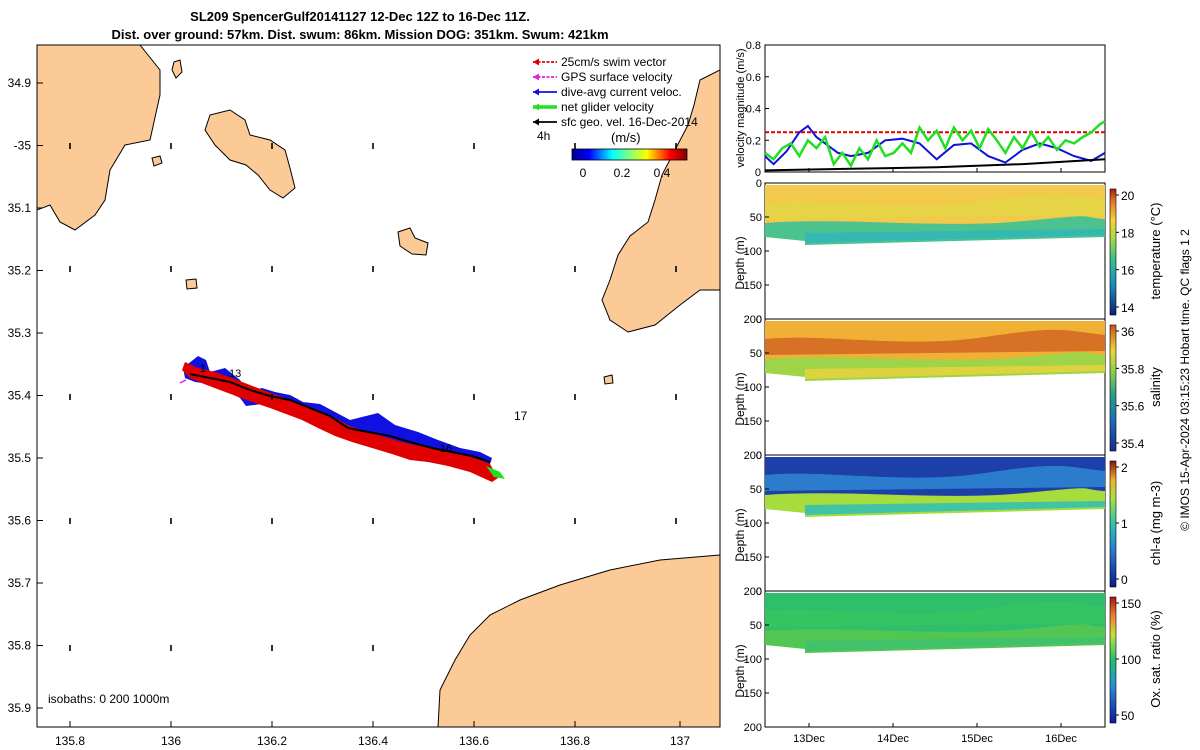  I want to click on colorbar-tick-label: 100, so click(1131, 660).